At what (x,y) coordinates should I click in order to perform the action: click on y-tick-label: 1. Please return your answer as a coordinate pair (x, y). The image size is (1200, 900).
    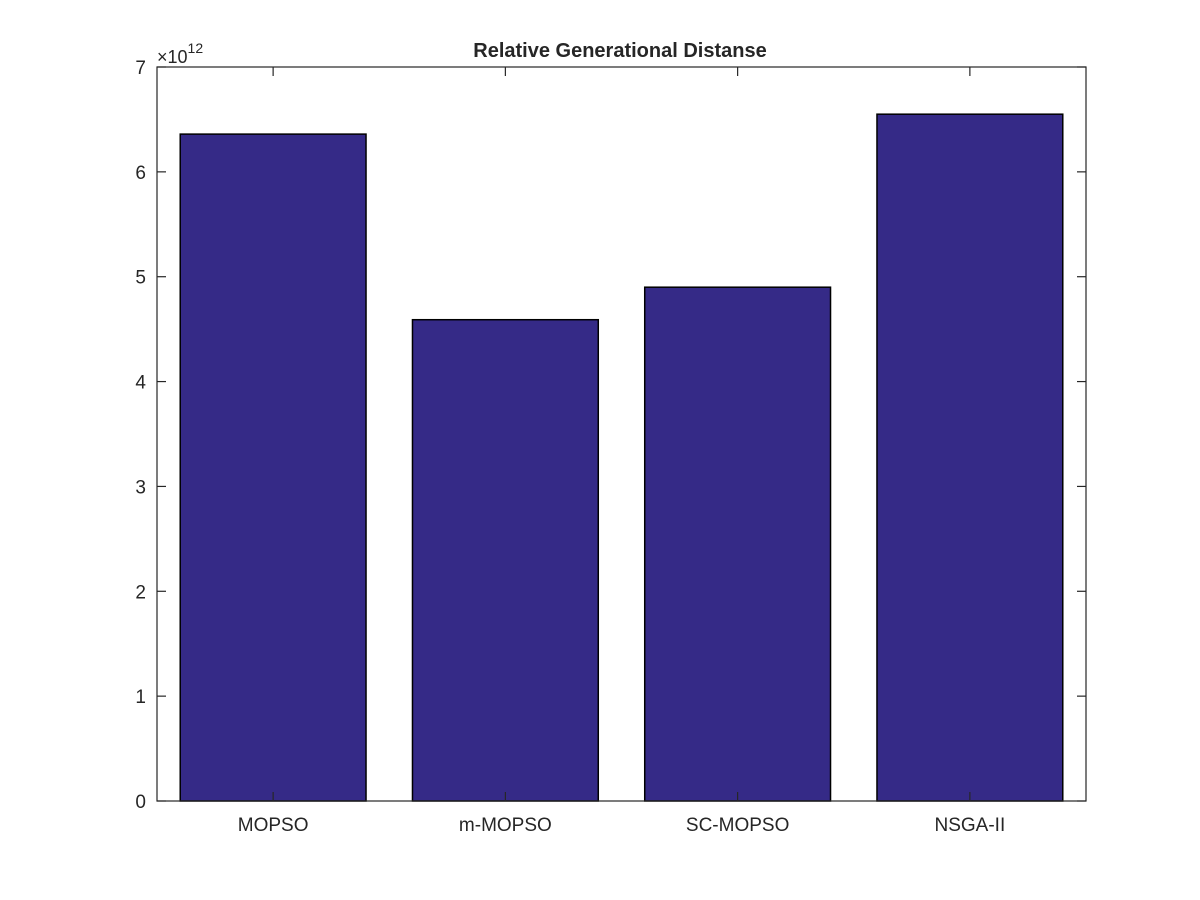
    Looking at the image, I should click on (140, 697).